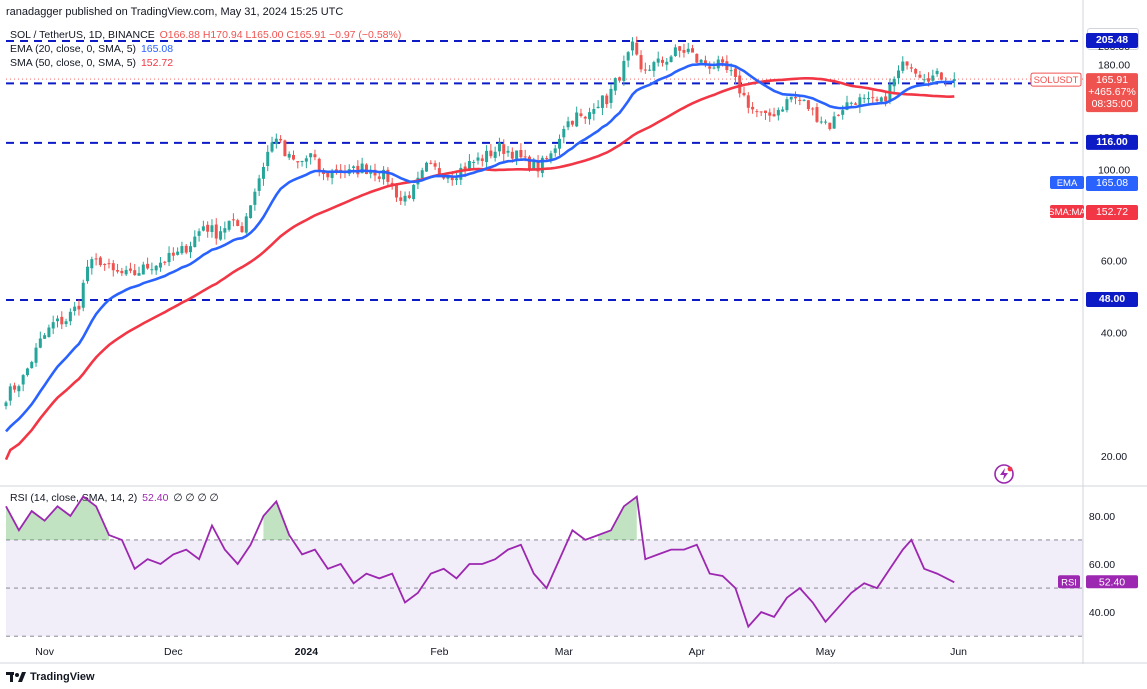 The height and width of the screenshot is (689, 1147). What do you see at coordinates (1112, 93) in the screenshot?
I see `current-price-label: 165.91+465.67%08:35:00` at bounding box center [1112, 93].